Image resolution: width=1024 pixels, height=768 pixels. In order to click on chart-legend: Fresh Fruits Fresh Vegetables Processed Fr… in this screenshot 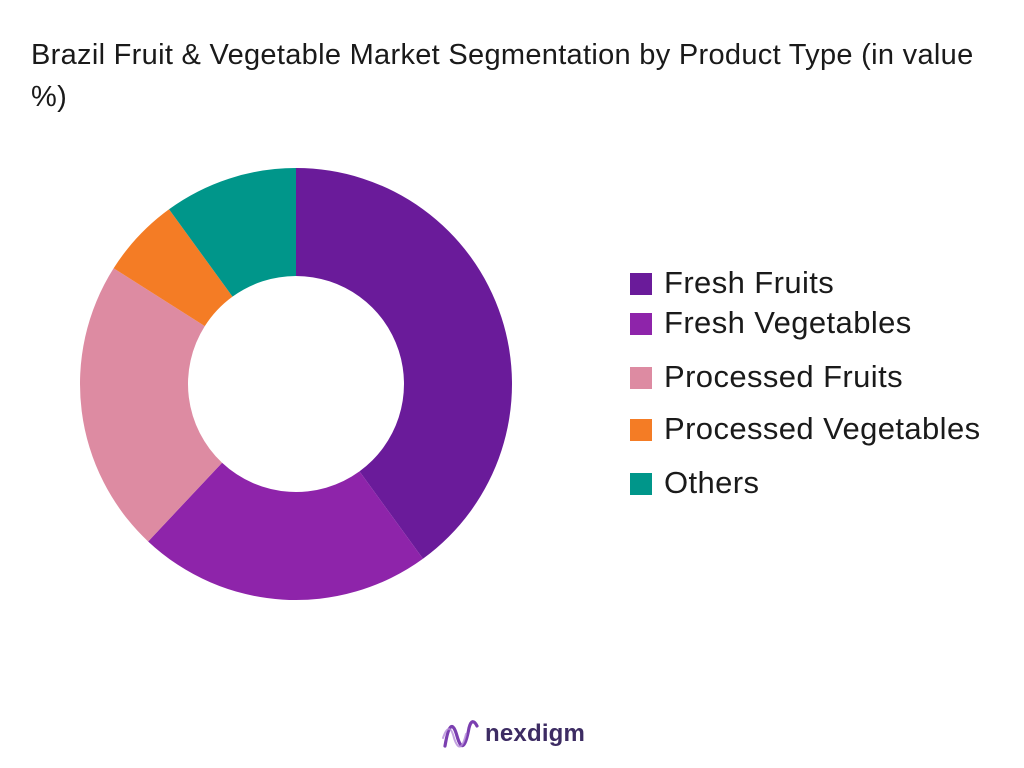, I will do `click(827, 392)`.